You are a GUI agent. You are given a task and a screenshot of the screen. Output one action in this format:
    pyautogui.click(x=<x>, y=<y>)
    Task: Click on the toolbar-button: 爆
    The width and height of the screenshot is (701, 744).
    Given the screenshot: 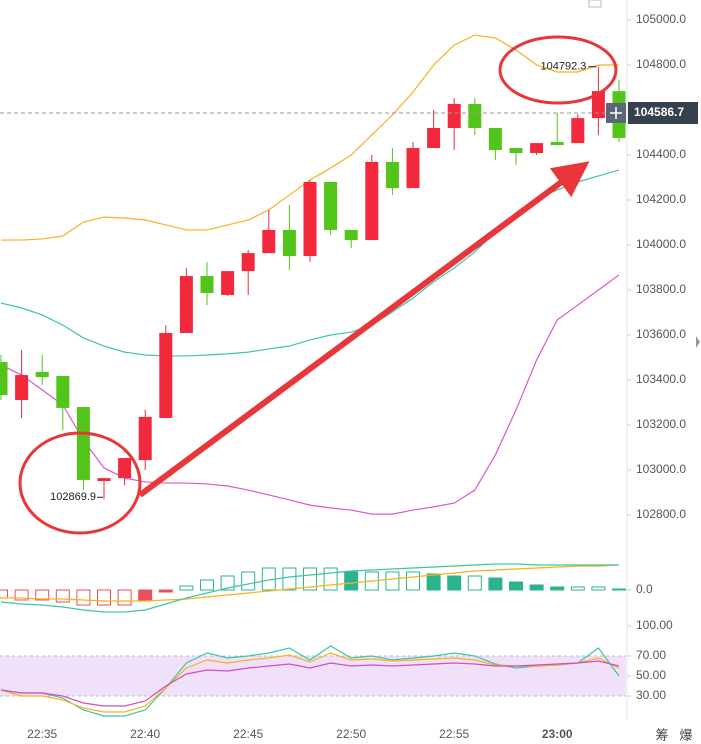 What is the action you would take?
    pyautogui.click(x=685, y=734)
    